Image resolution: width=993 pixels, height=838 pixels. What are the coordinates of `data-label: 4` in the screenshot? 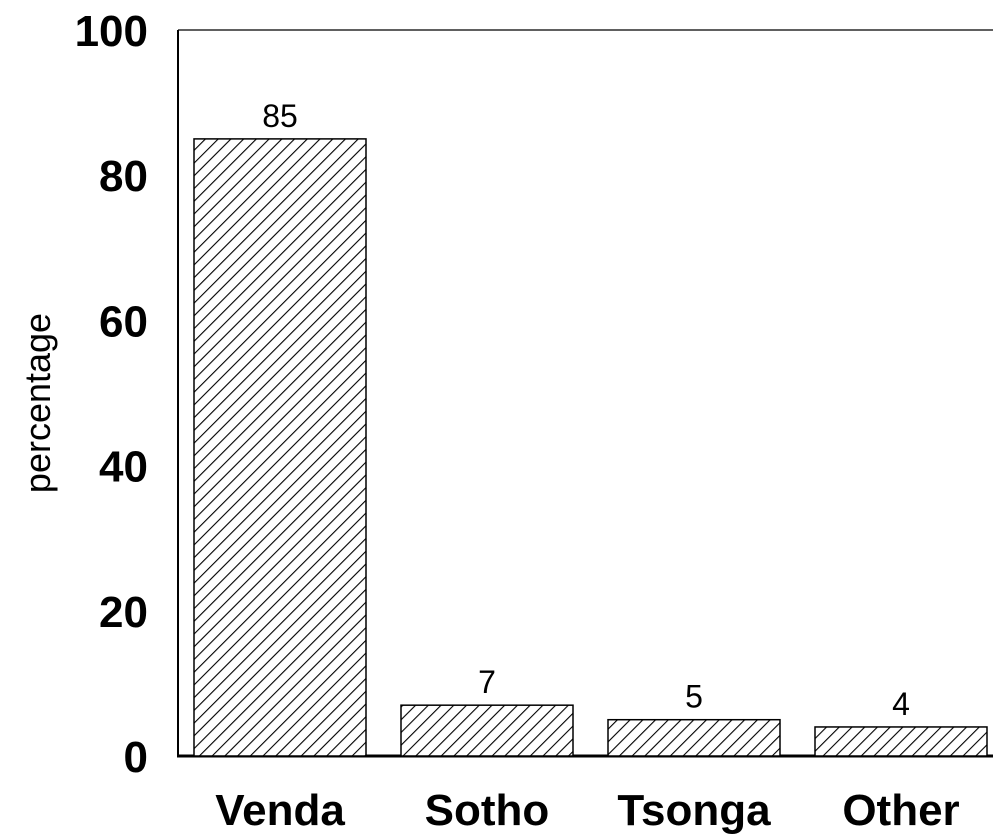 It's located at (901, 704).